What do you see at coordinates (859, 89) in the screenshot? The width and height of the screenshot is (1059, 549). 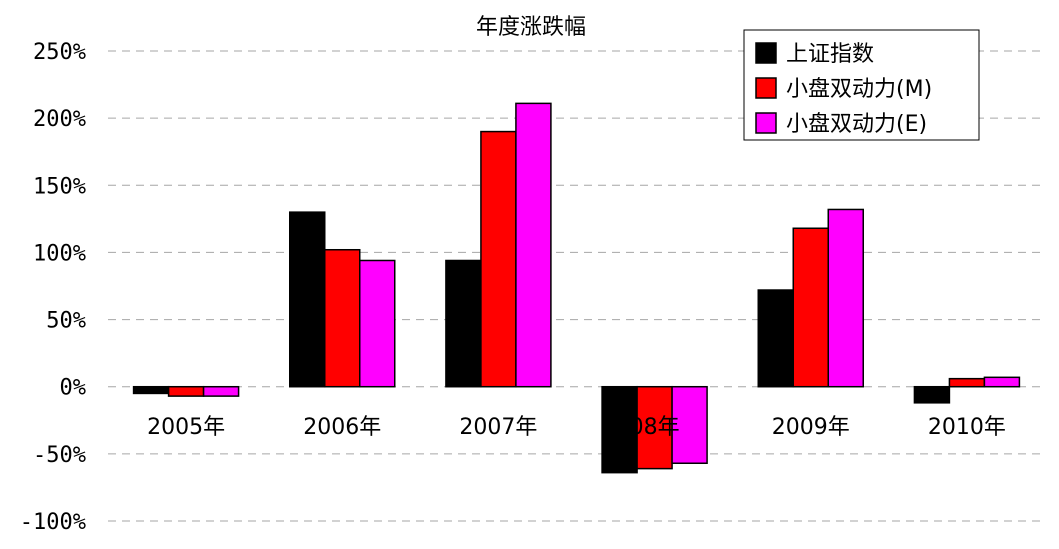 I see `legend-label-1: 小盘双动力(M)` at bounding box center [859, 89].